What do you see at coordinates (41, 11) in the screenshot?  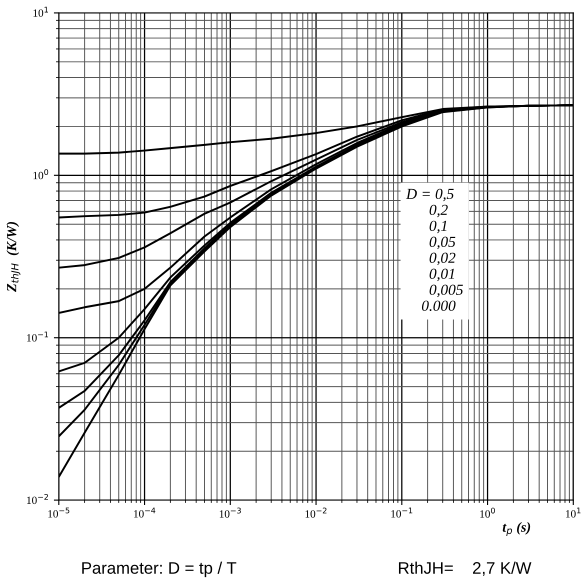 I see `y-tick-label: 10$^{1}$` at bounding box center [41, 11].